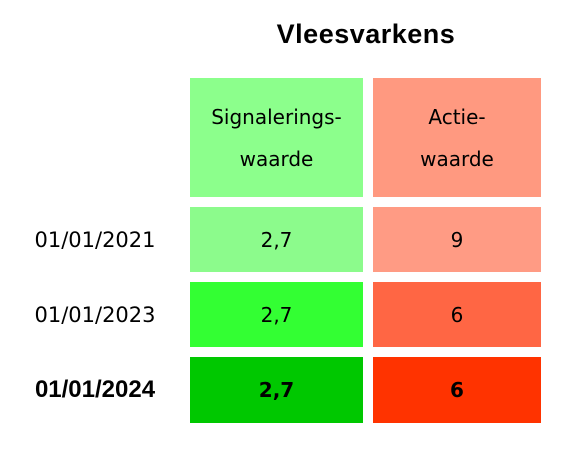 This screenshot has height=469, width=581. I want to click on title: Vleesvarkens, so click(366, 33).